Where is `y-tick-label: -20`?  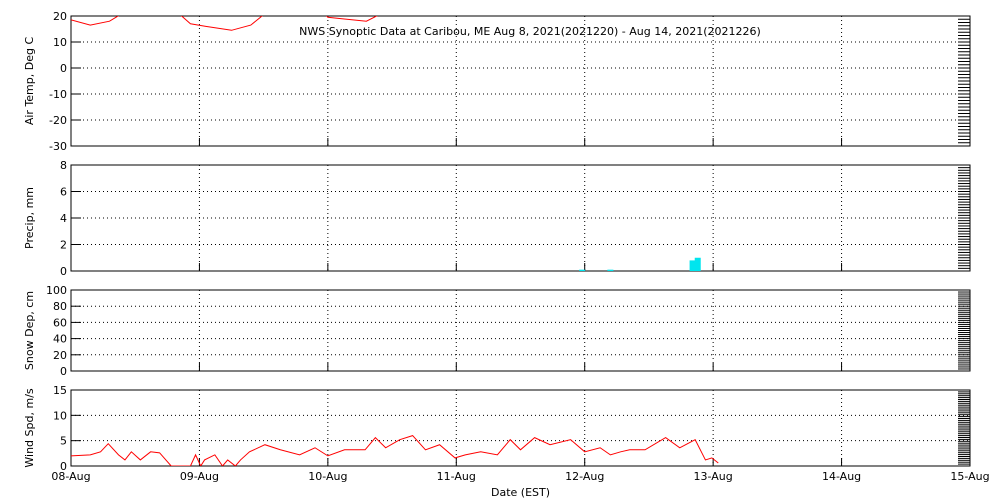 y-tick-label: -20 is located at coordinates (58, 120).